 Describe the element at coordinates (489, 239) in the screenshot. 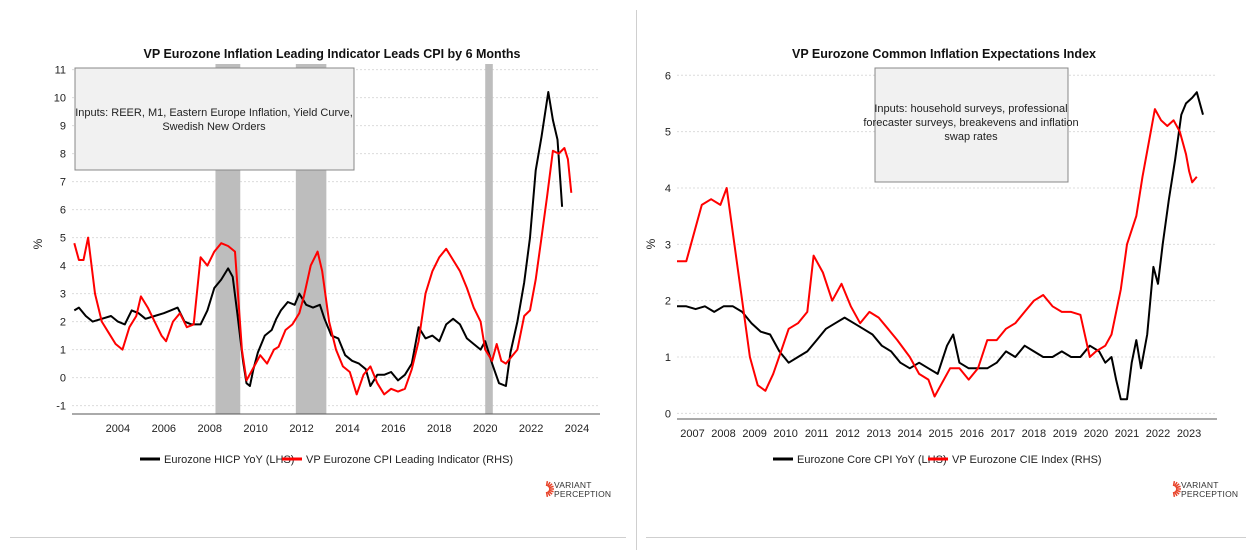

I see `shaded-period` at that location.